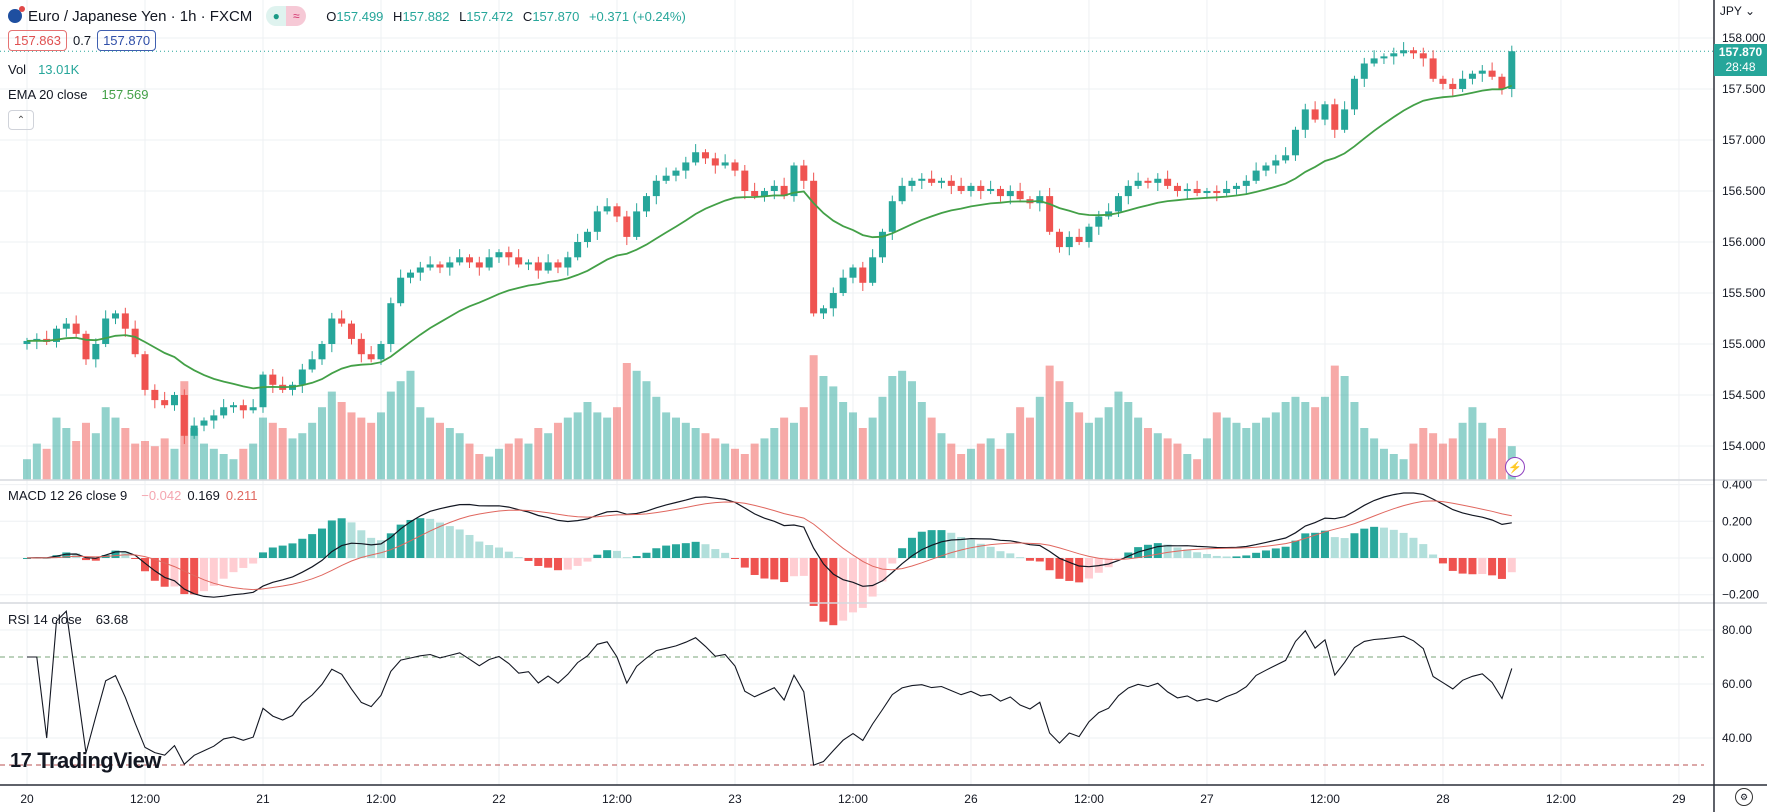  I want to click on time-tick-label: 22, so click(499, 799).